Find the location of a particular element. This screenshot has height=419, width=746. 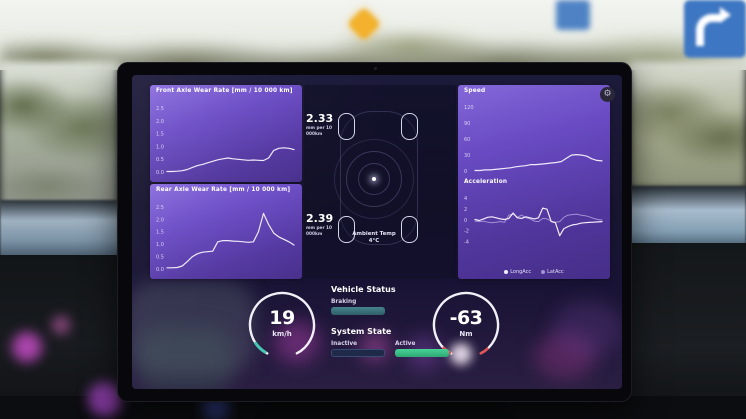

active-indicator is located at coordinates (422, 353).